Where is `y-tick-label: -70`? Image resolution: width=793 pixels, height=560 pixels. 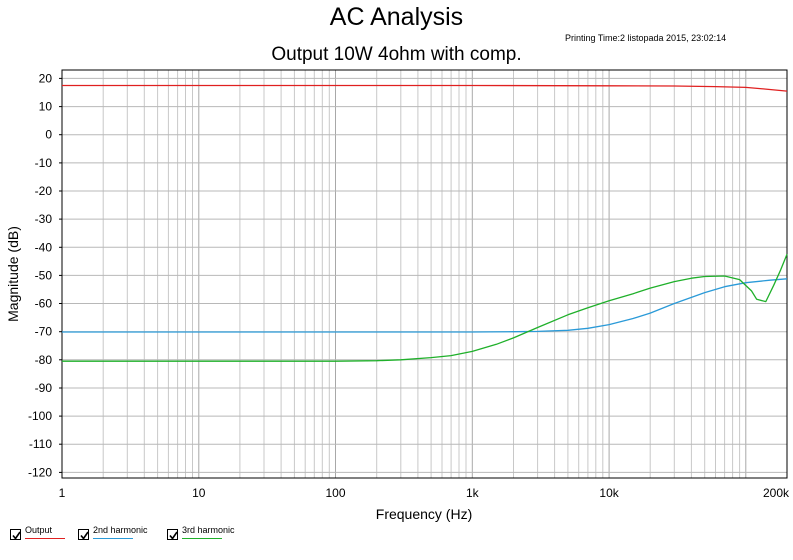 y-tick-label: -70 is located at coordinates (44, 332).